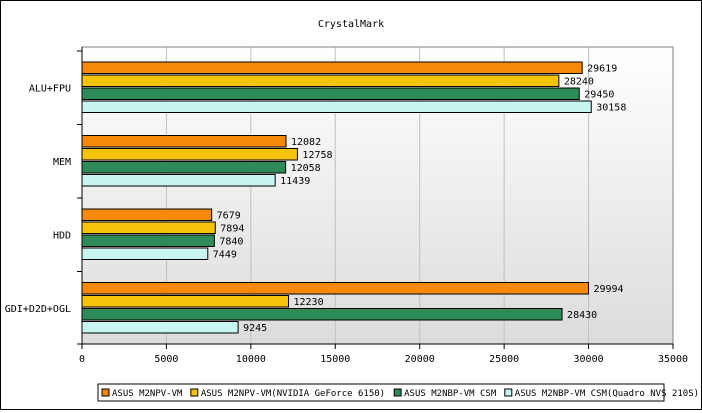  What do you see at coordinates (251, 359) in the screenshot?
I see `x-tick-label: 10000` at bounding box center [251, 359].